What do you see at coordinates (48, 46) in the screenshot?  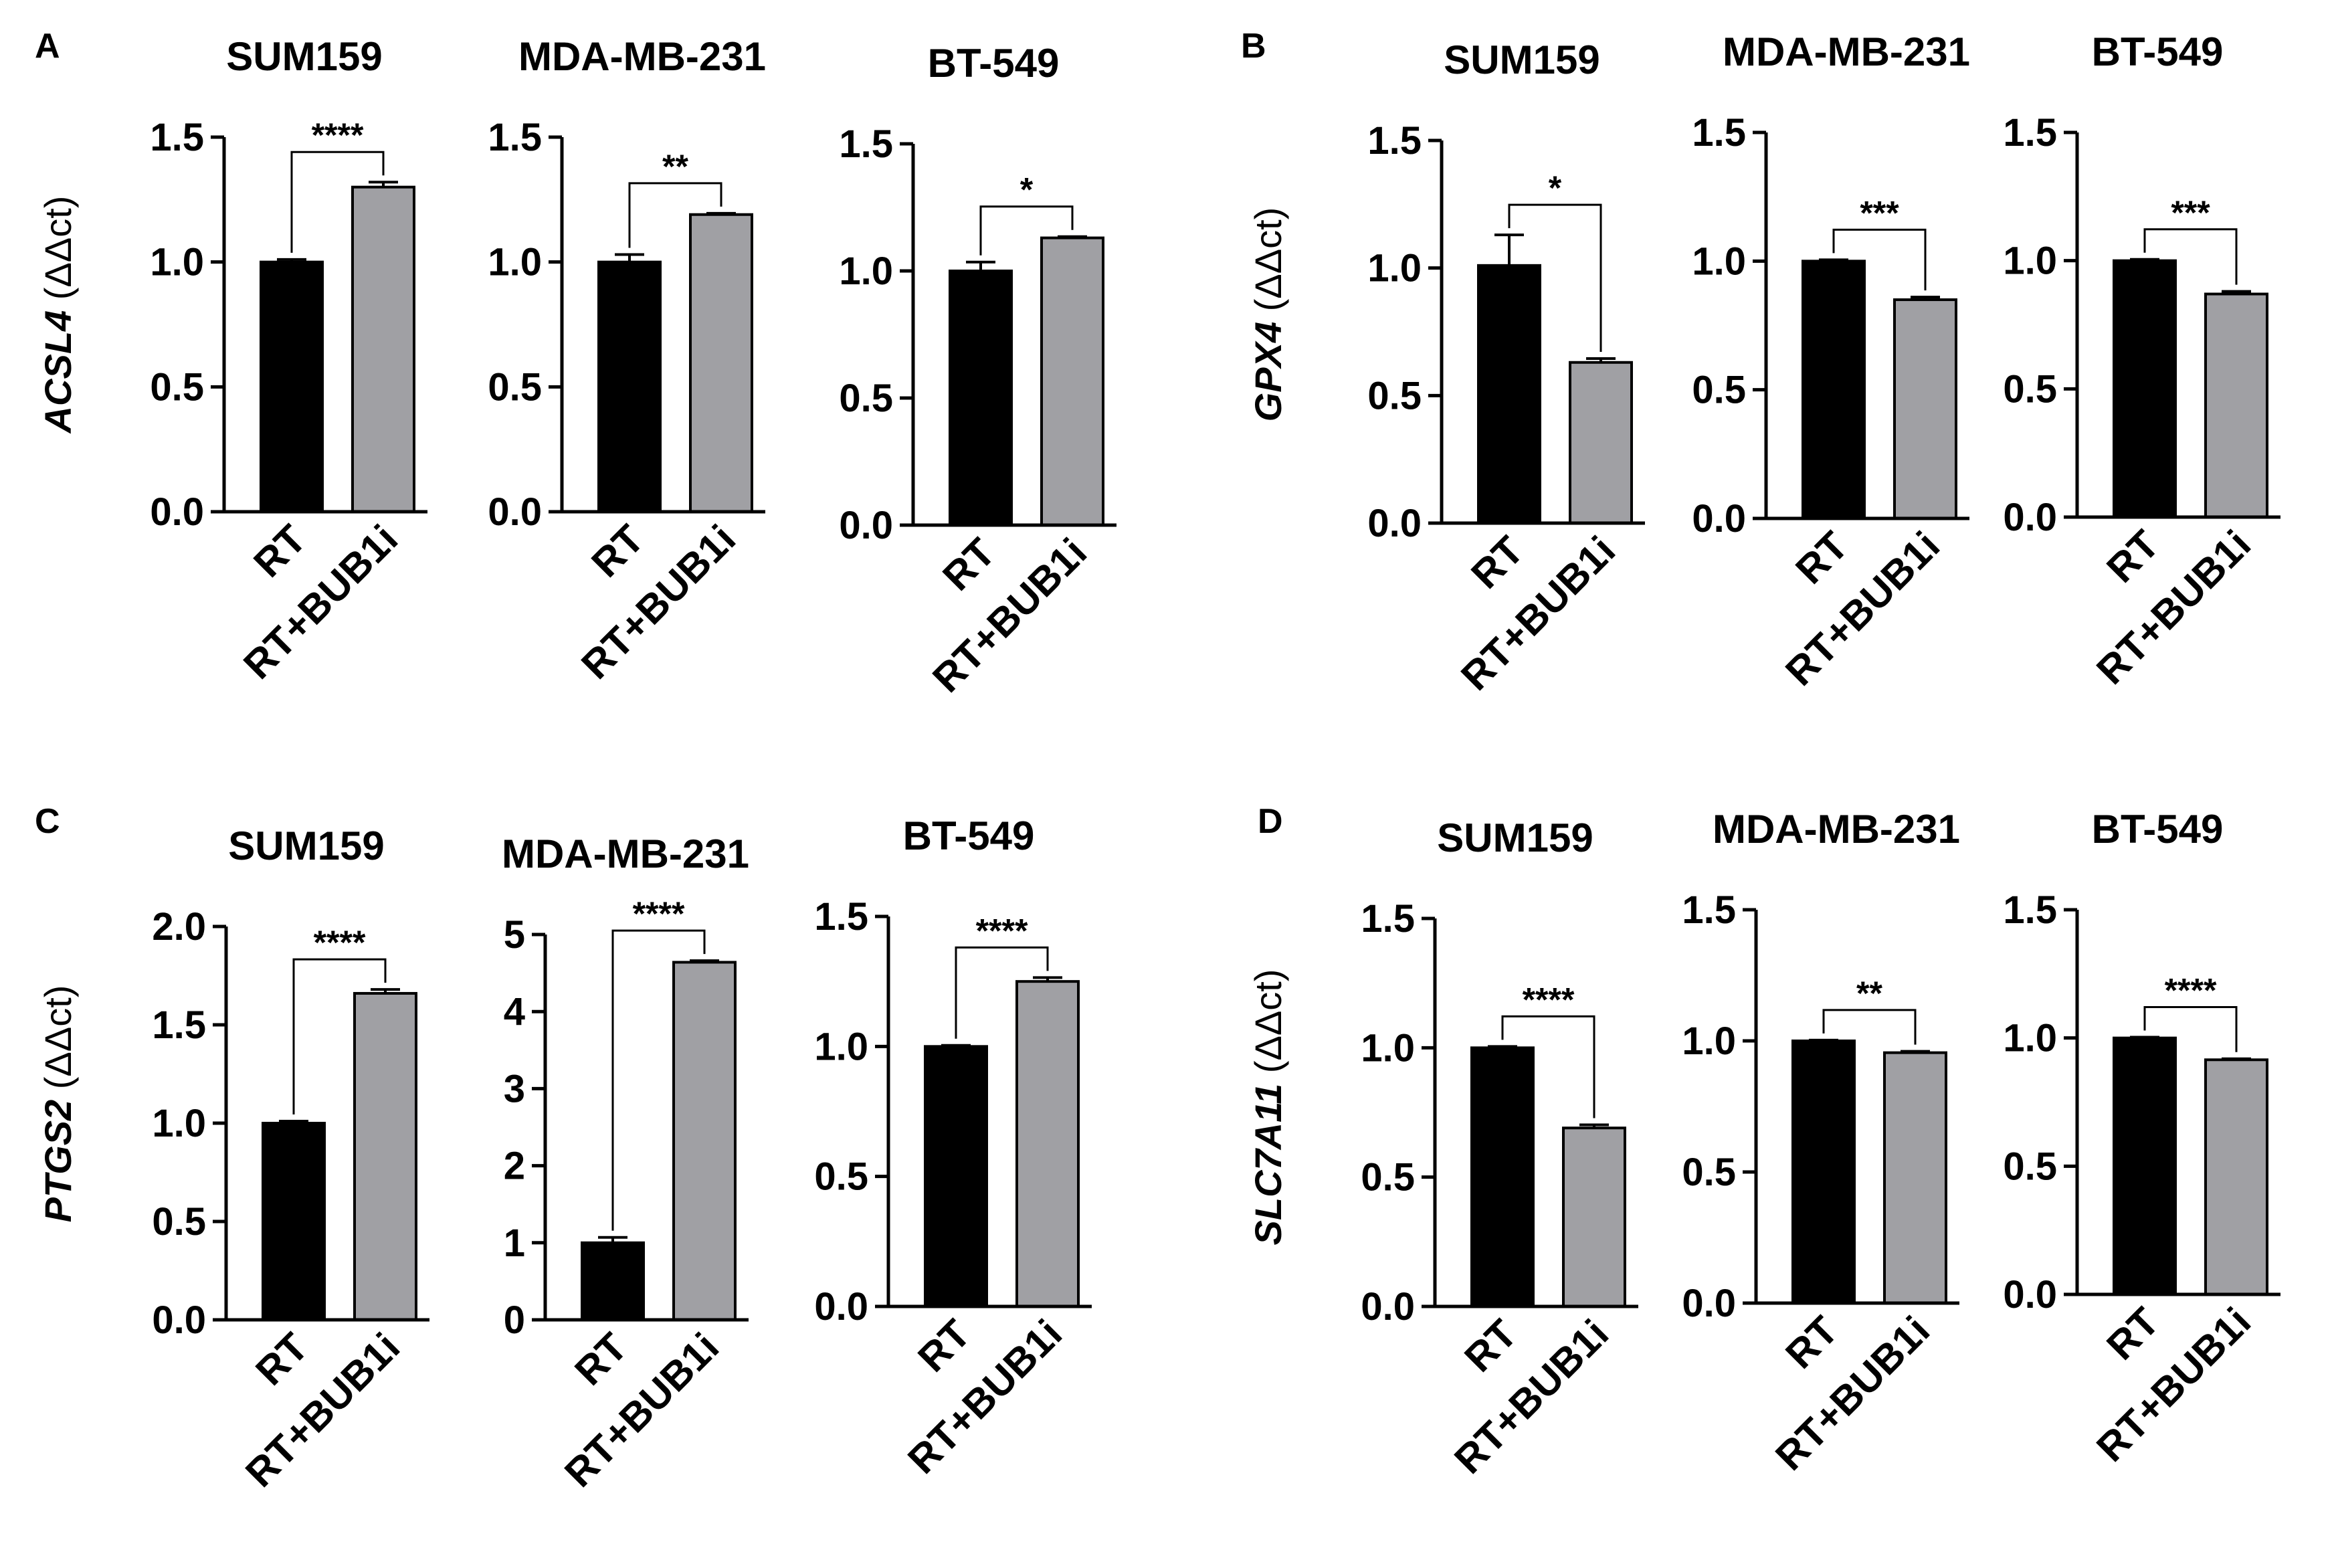 I see `panel-letter-a: A` at bounding box center [48, 46].